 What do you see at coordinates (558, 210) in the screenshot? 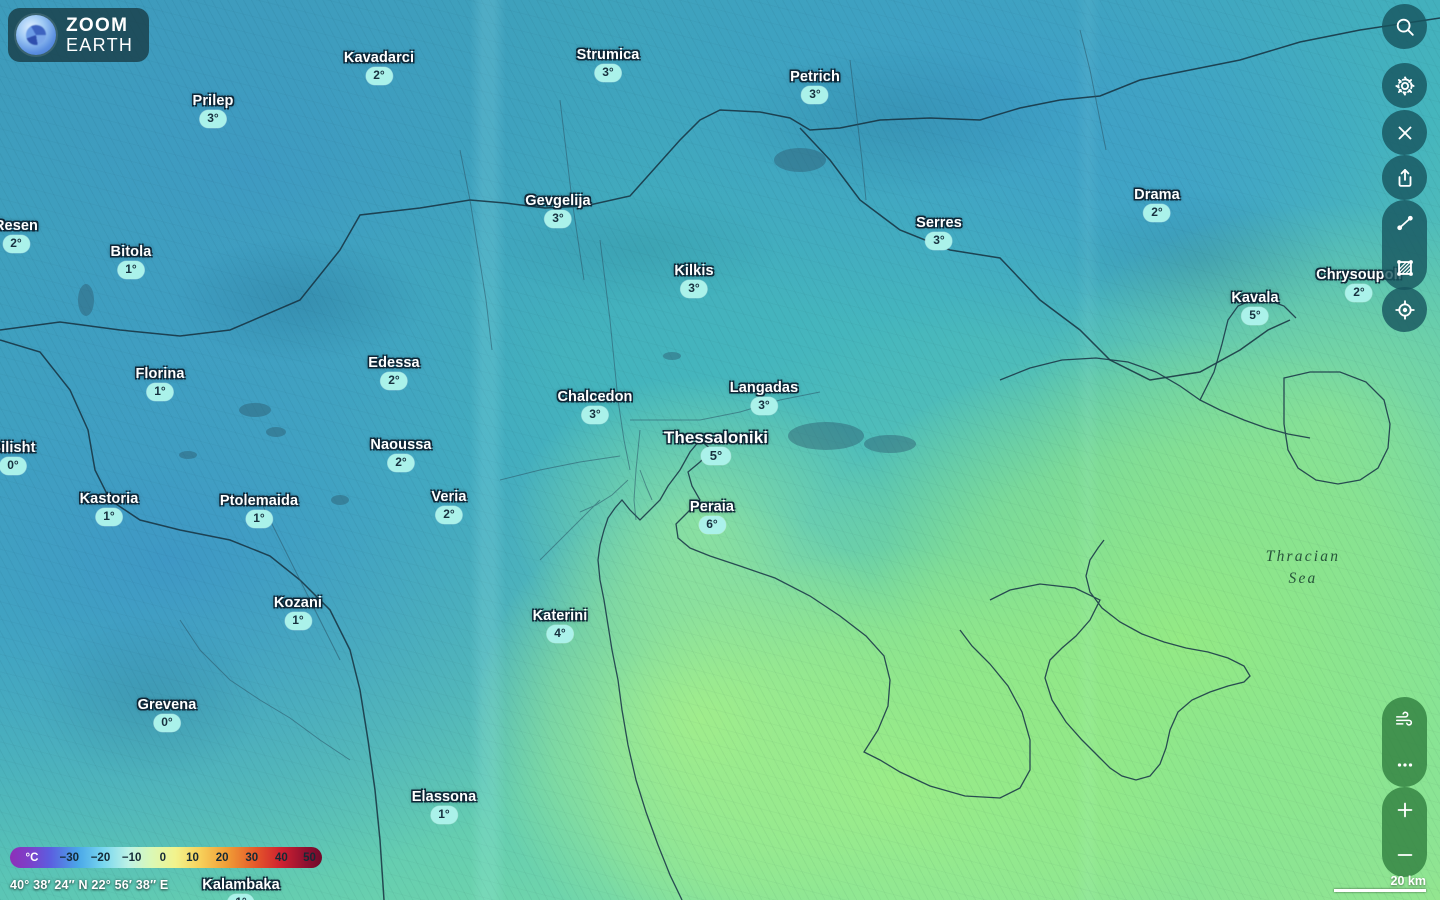
I see `place-label: Gevgelija 3°` at bounding box center [558, 210].